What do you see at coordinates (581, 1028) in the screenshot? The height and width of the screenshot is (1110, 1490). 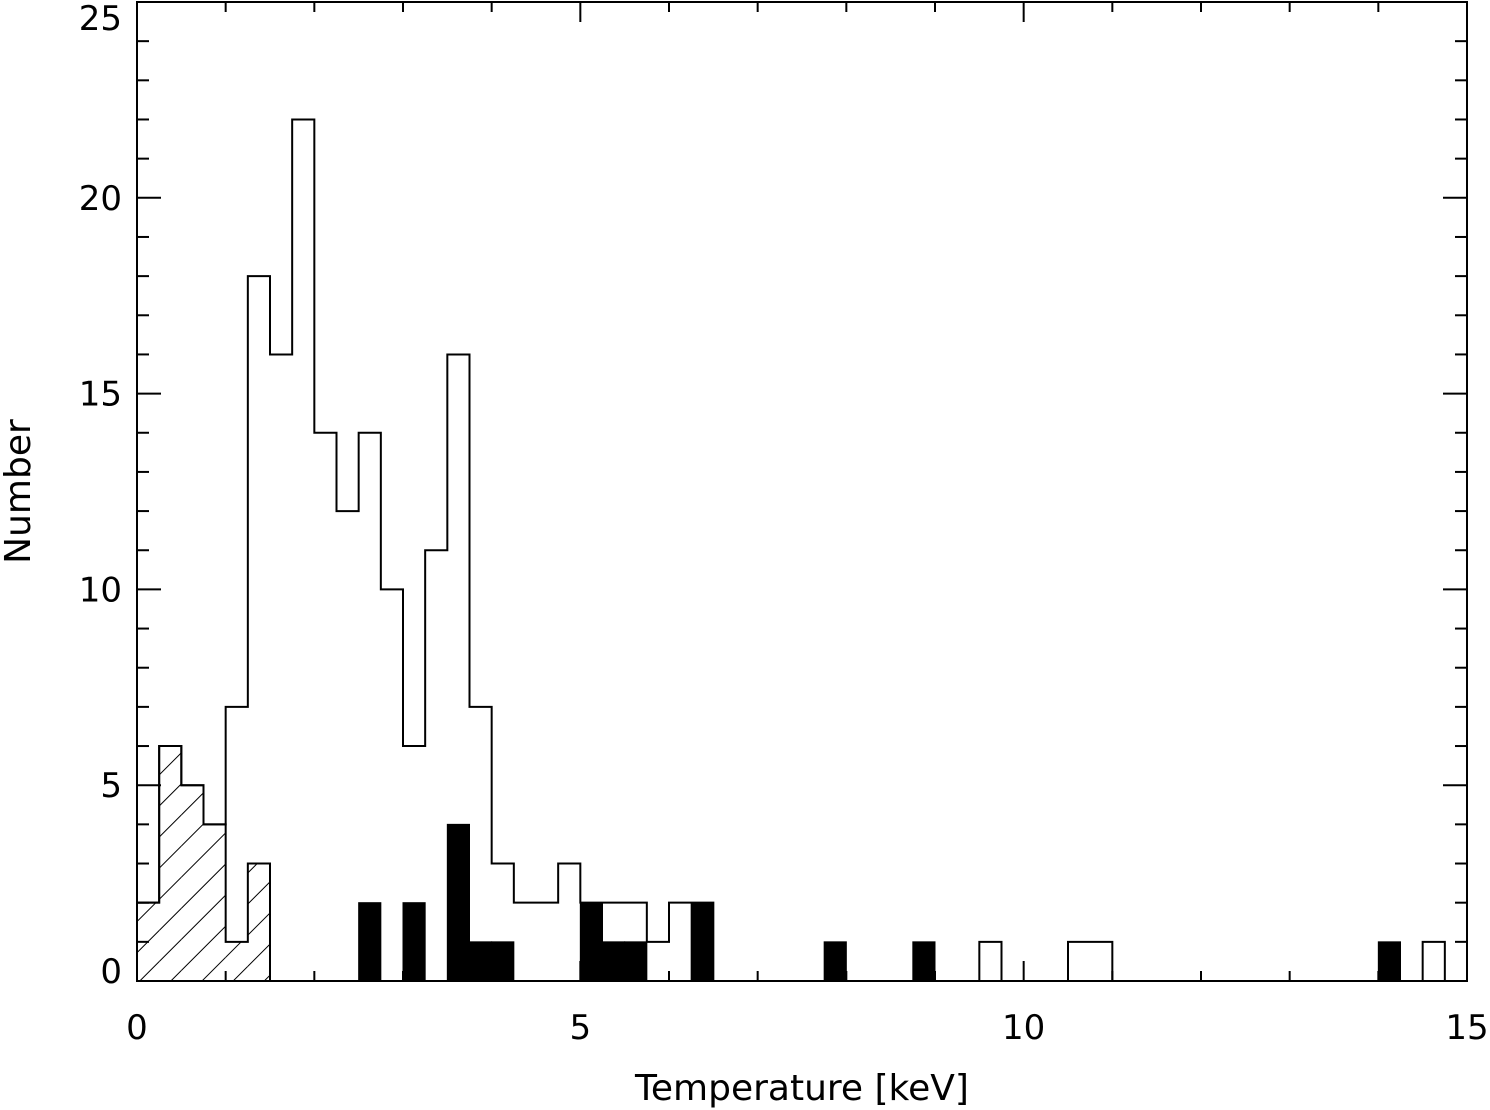 I see `x-tick-label: 5` at bounding box center [581, 1028].